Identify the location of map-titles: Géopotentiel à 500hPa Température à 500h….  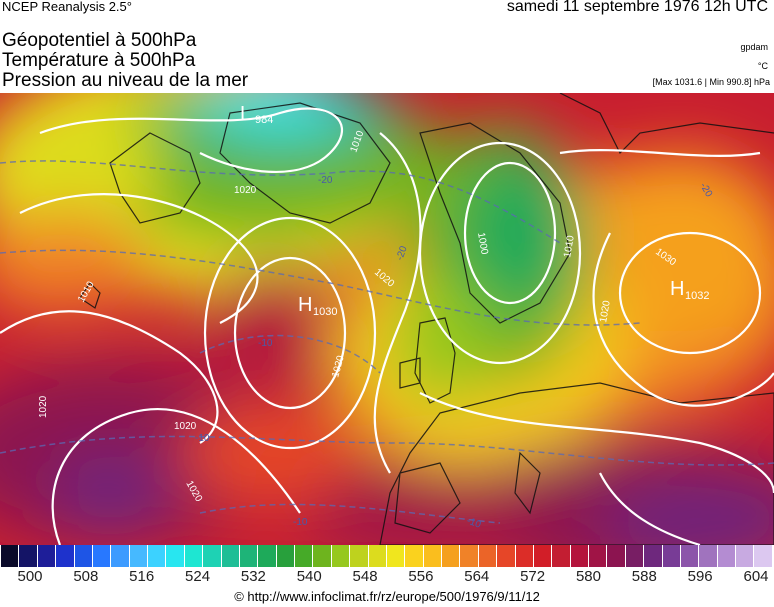
(125, 61).